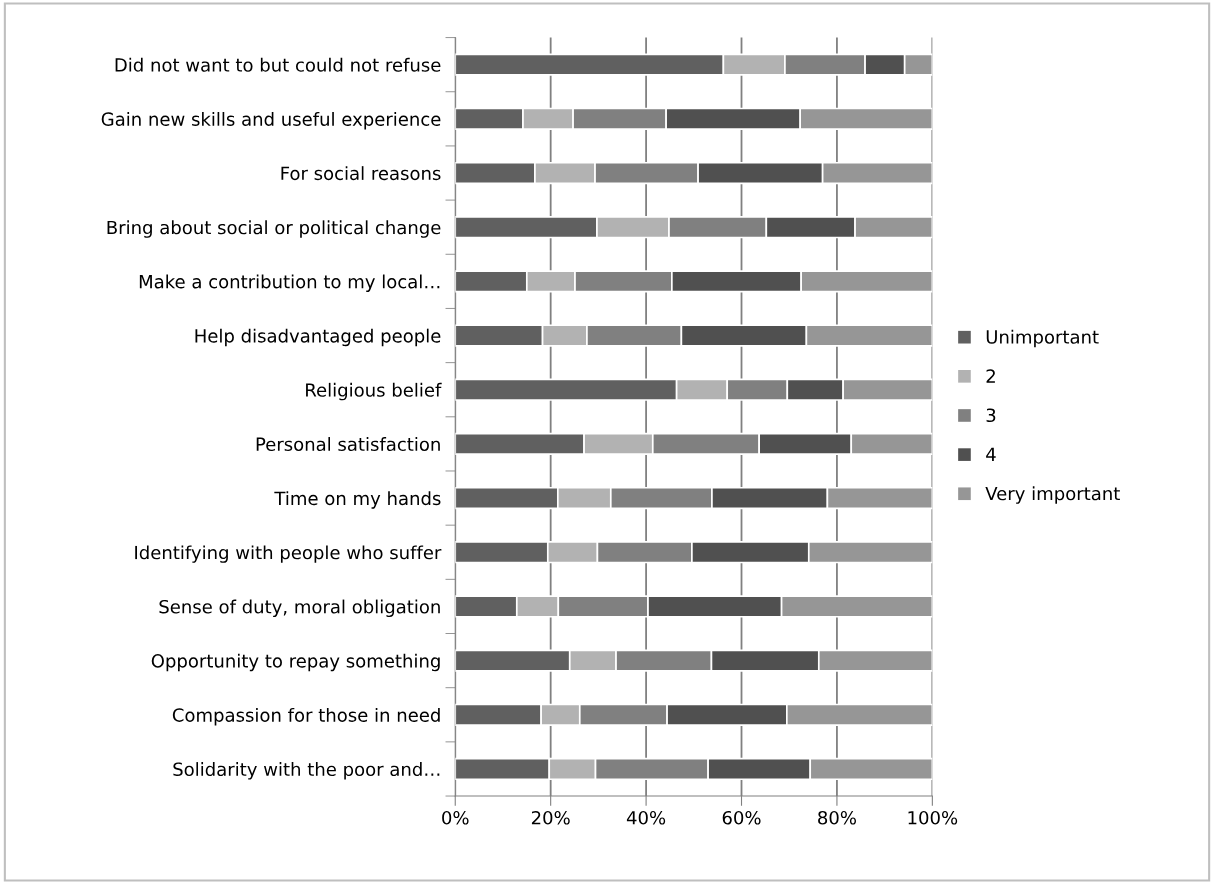 The image size is (1214, 884). Describe the element at coordinates (374, 391) in the screenshot. I see `y-tick-label: Religious belief` at that location.